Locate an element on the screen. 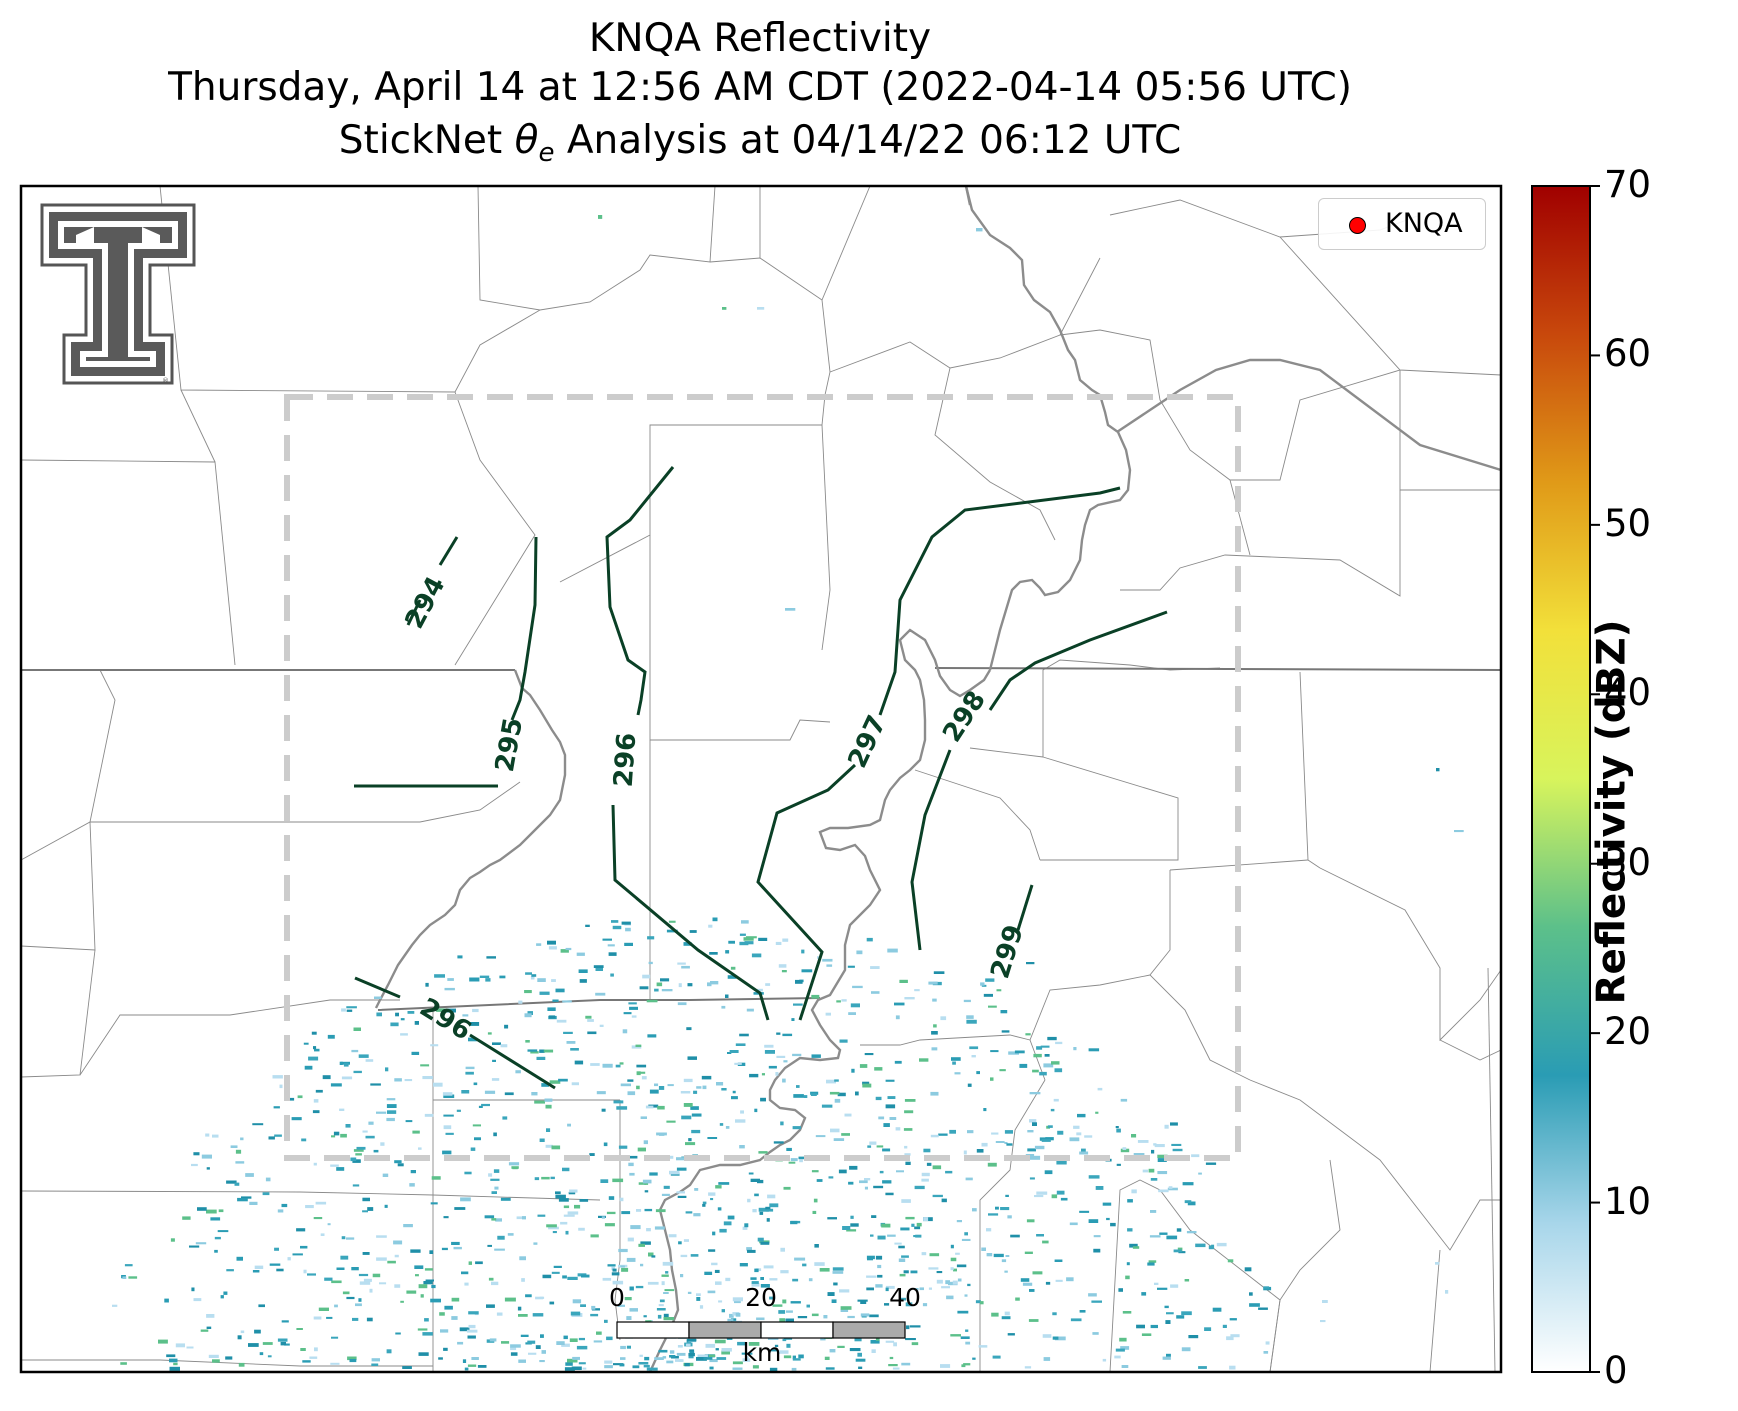 Image resolution: width=1738 pixels, height=1411 pixels. colorbar-tick-label: 70 is located at coordinates (1628, 184).